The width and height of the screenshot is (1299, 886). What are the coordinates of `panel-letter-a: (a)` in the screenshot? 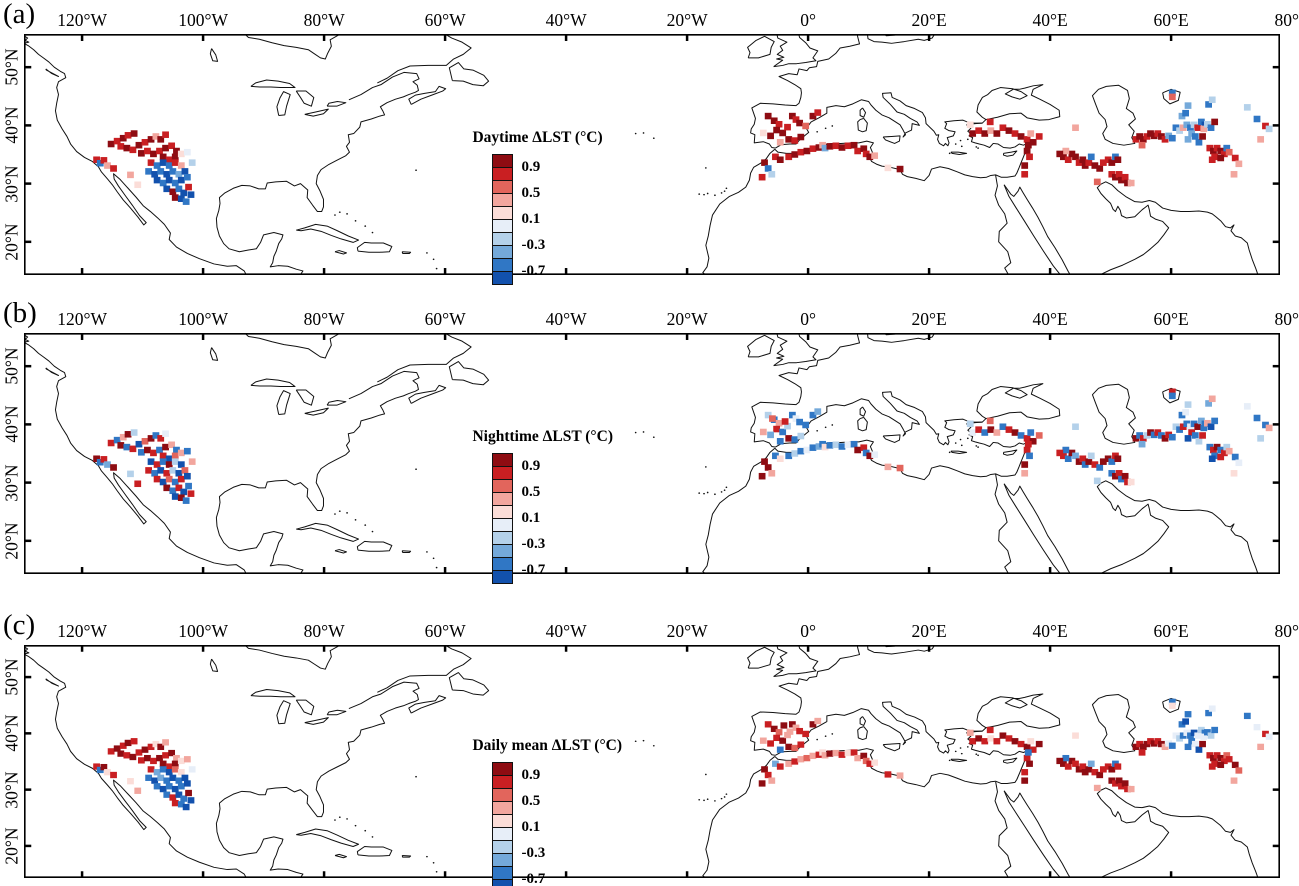 It's located at (19, 15).